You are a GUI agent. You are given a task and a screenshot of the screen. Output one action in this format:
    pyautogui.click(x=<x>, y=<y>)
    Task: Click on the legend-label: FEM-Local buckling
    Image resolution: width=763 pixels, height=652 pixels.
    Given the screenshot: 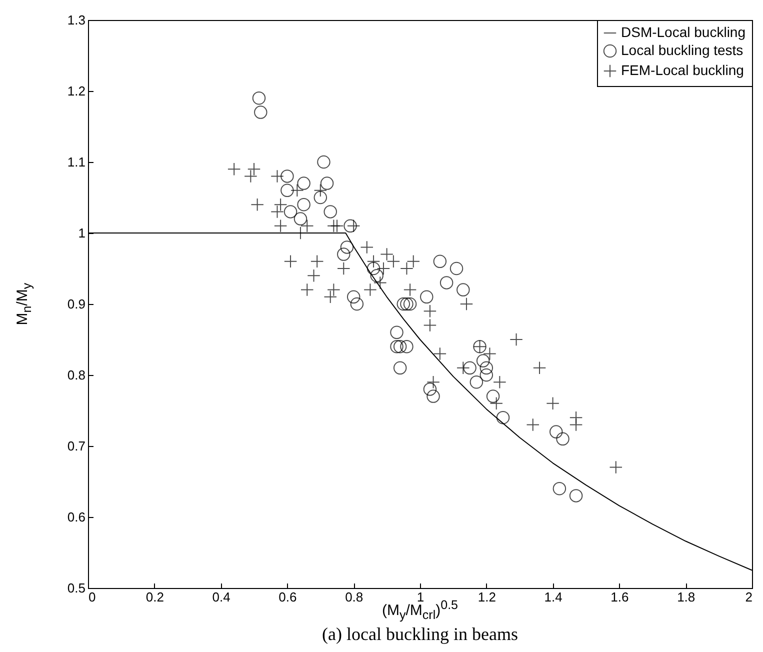 What is the action you would take?
    pyautogui.click(x=682, y=70)
    